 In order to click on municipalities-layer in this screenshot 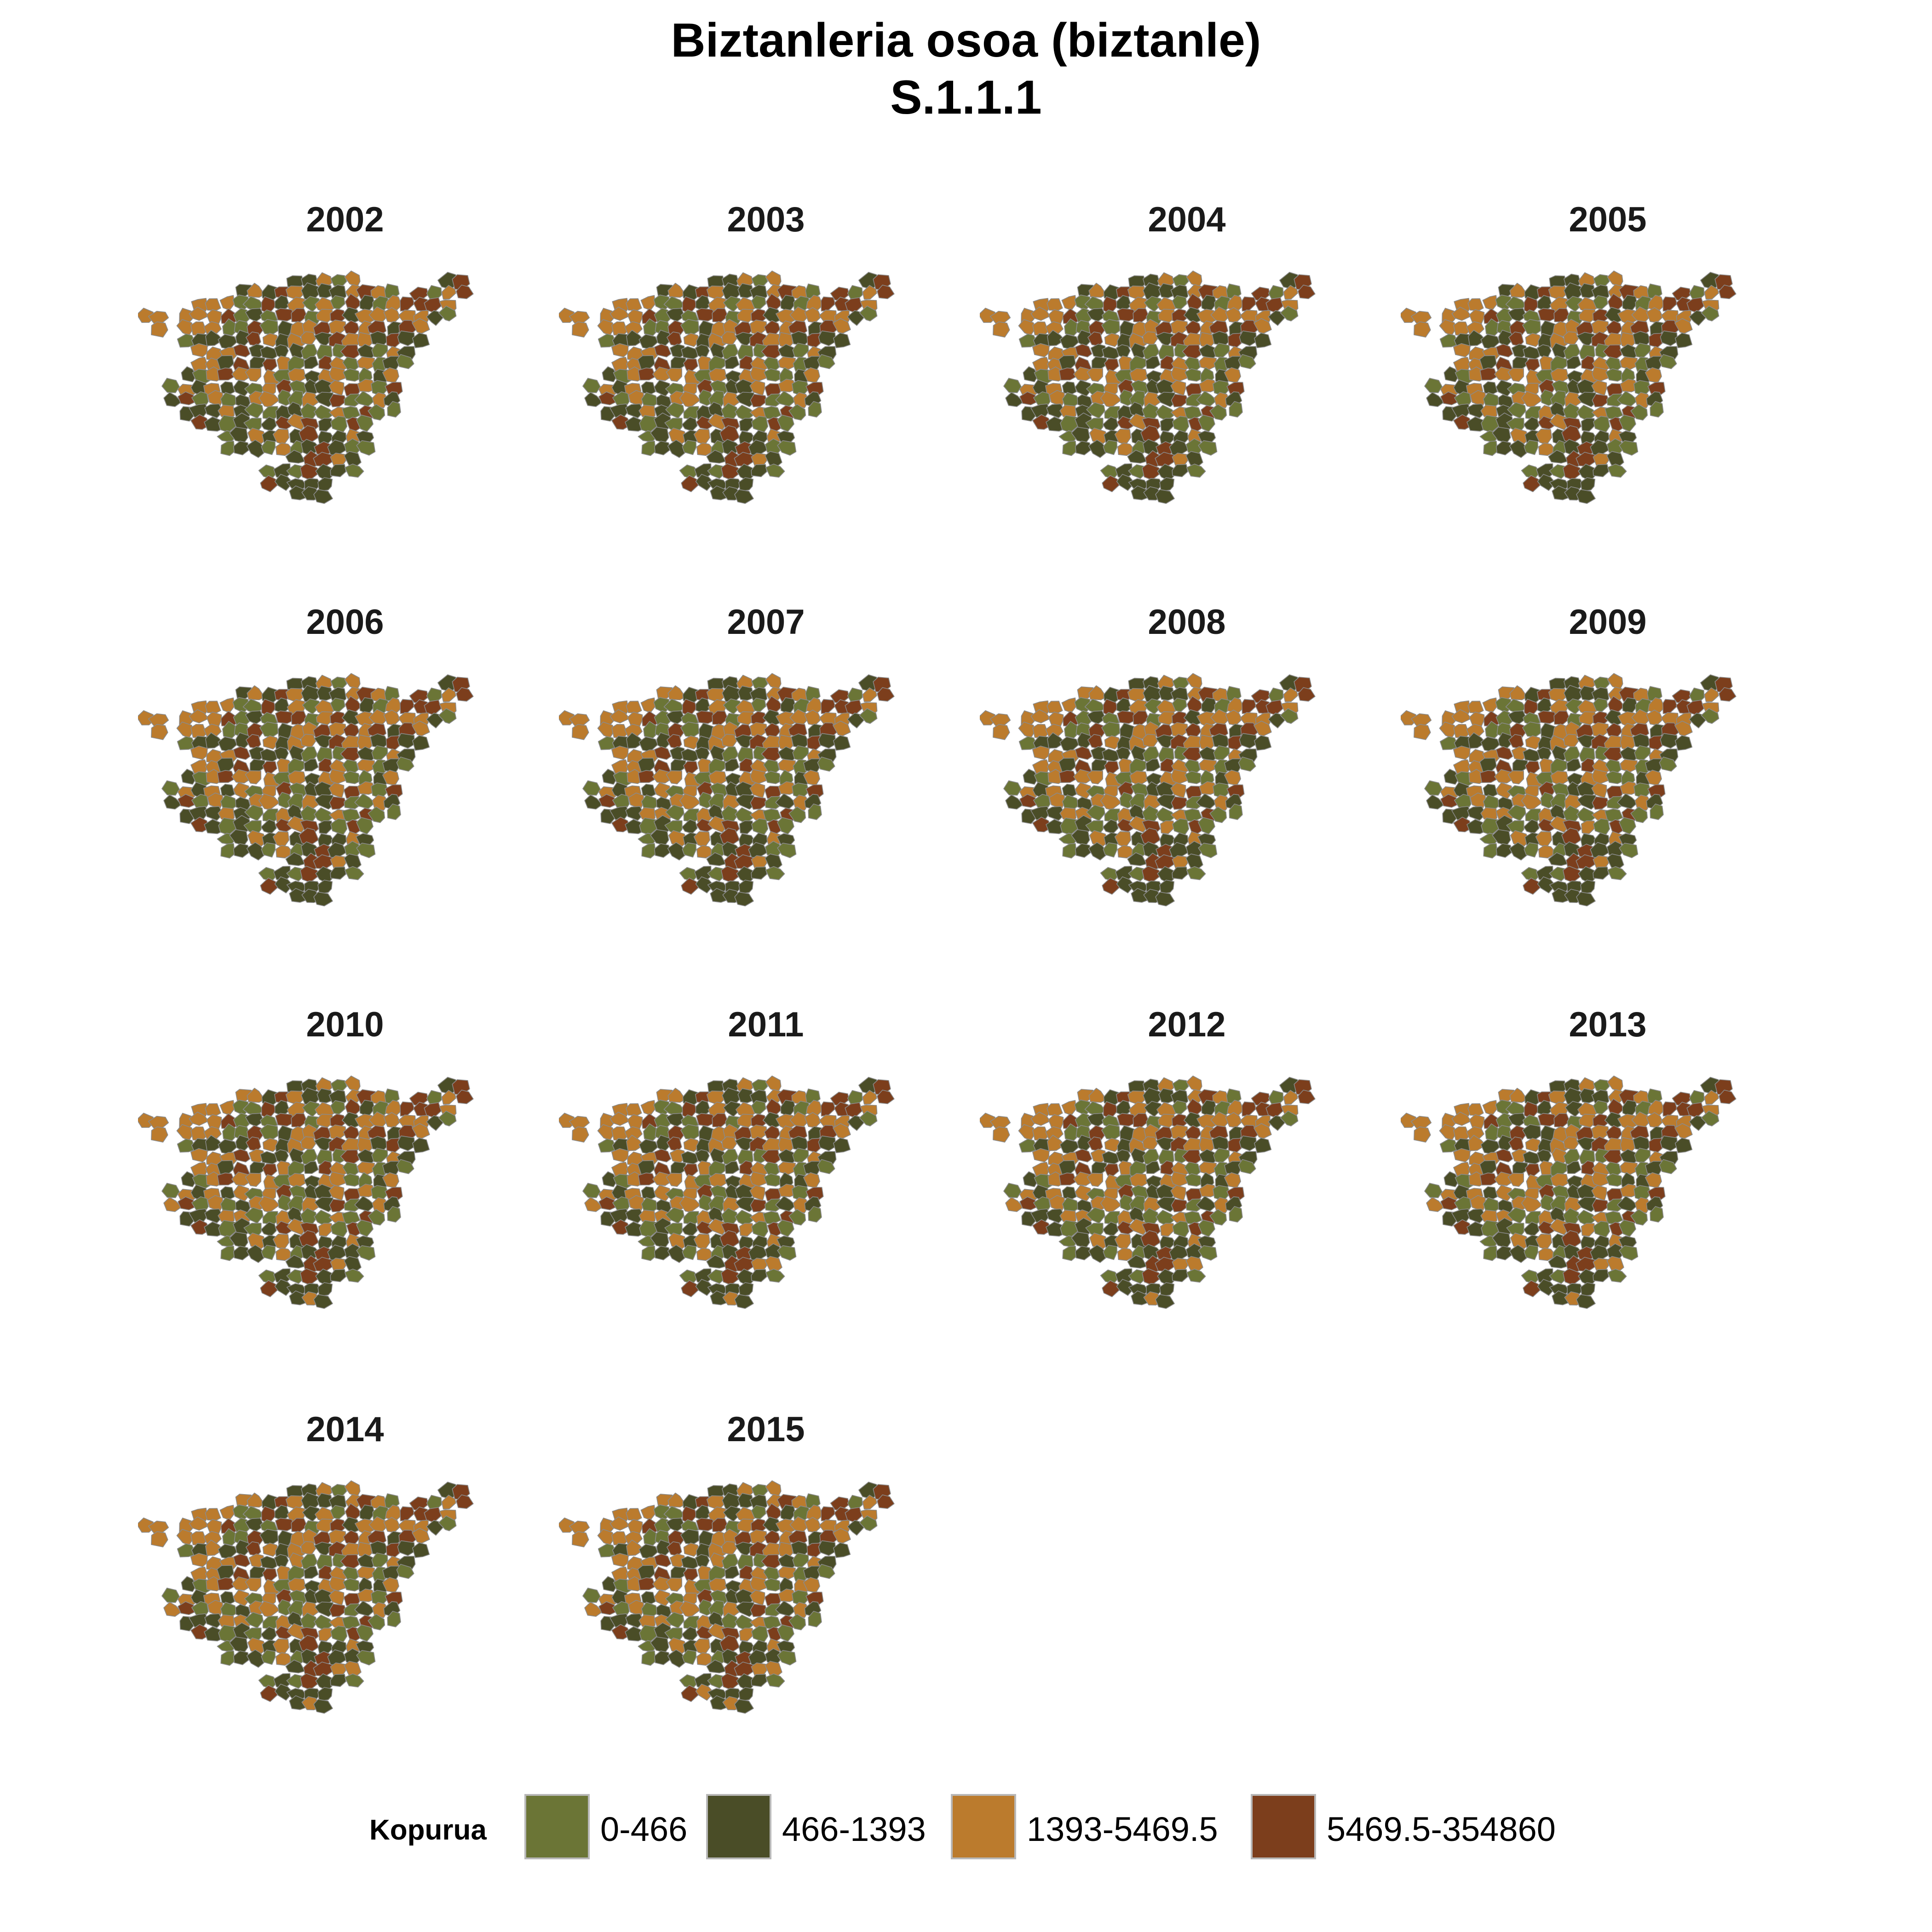, I will do `click(1148, 1192)`.